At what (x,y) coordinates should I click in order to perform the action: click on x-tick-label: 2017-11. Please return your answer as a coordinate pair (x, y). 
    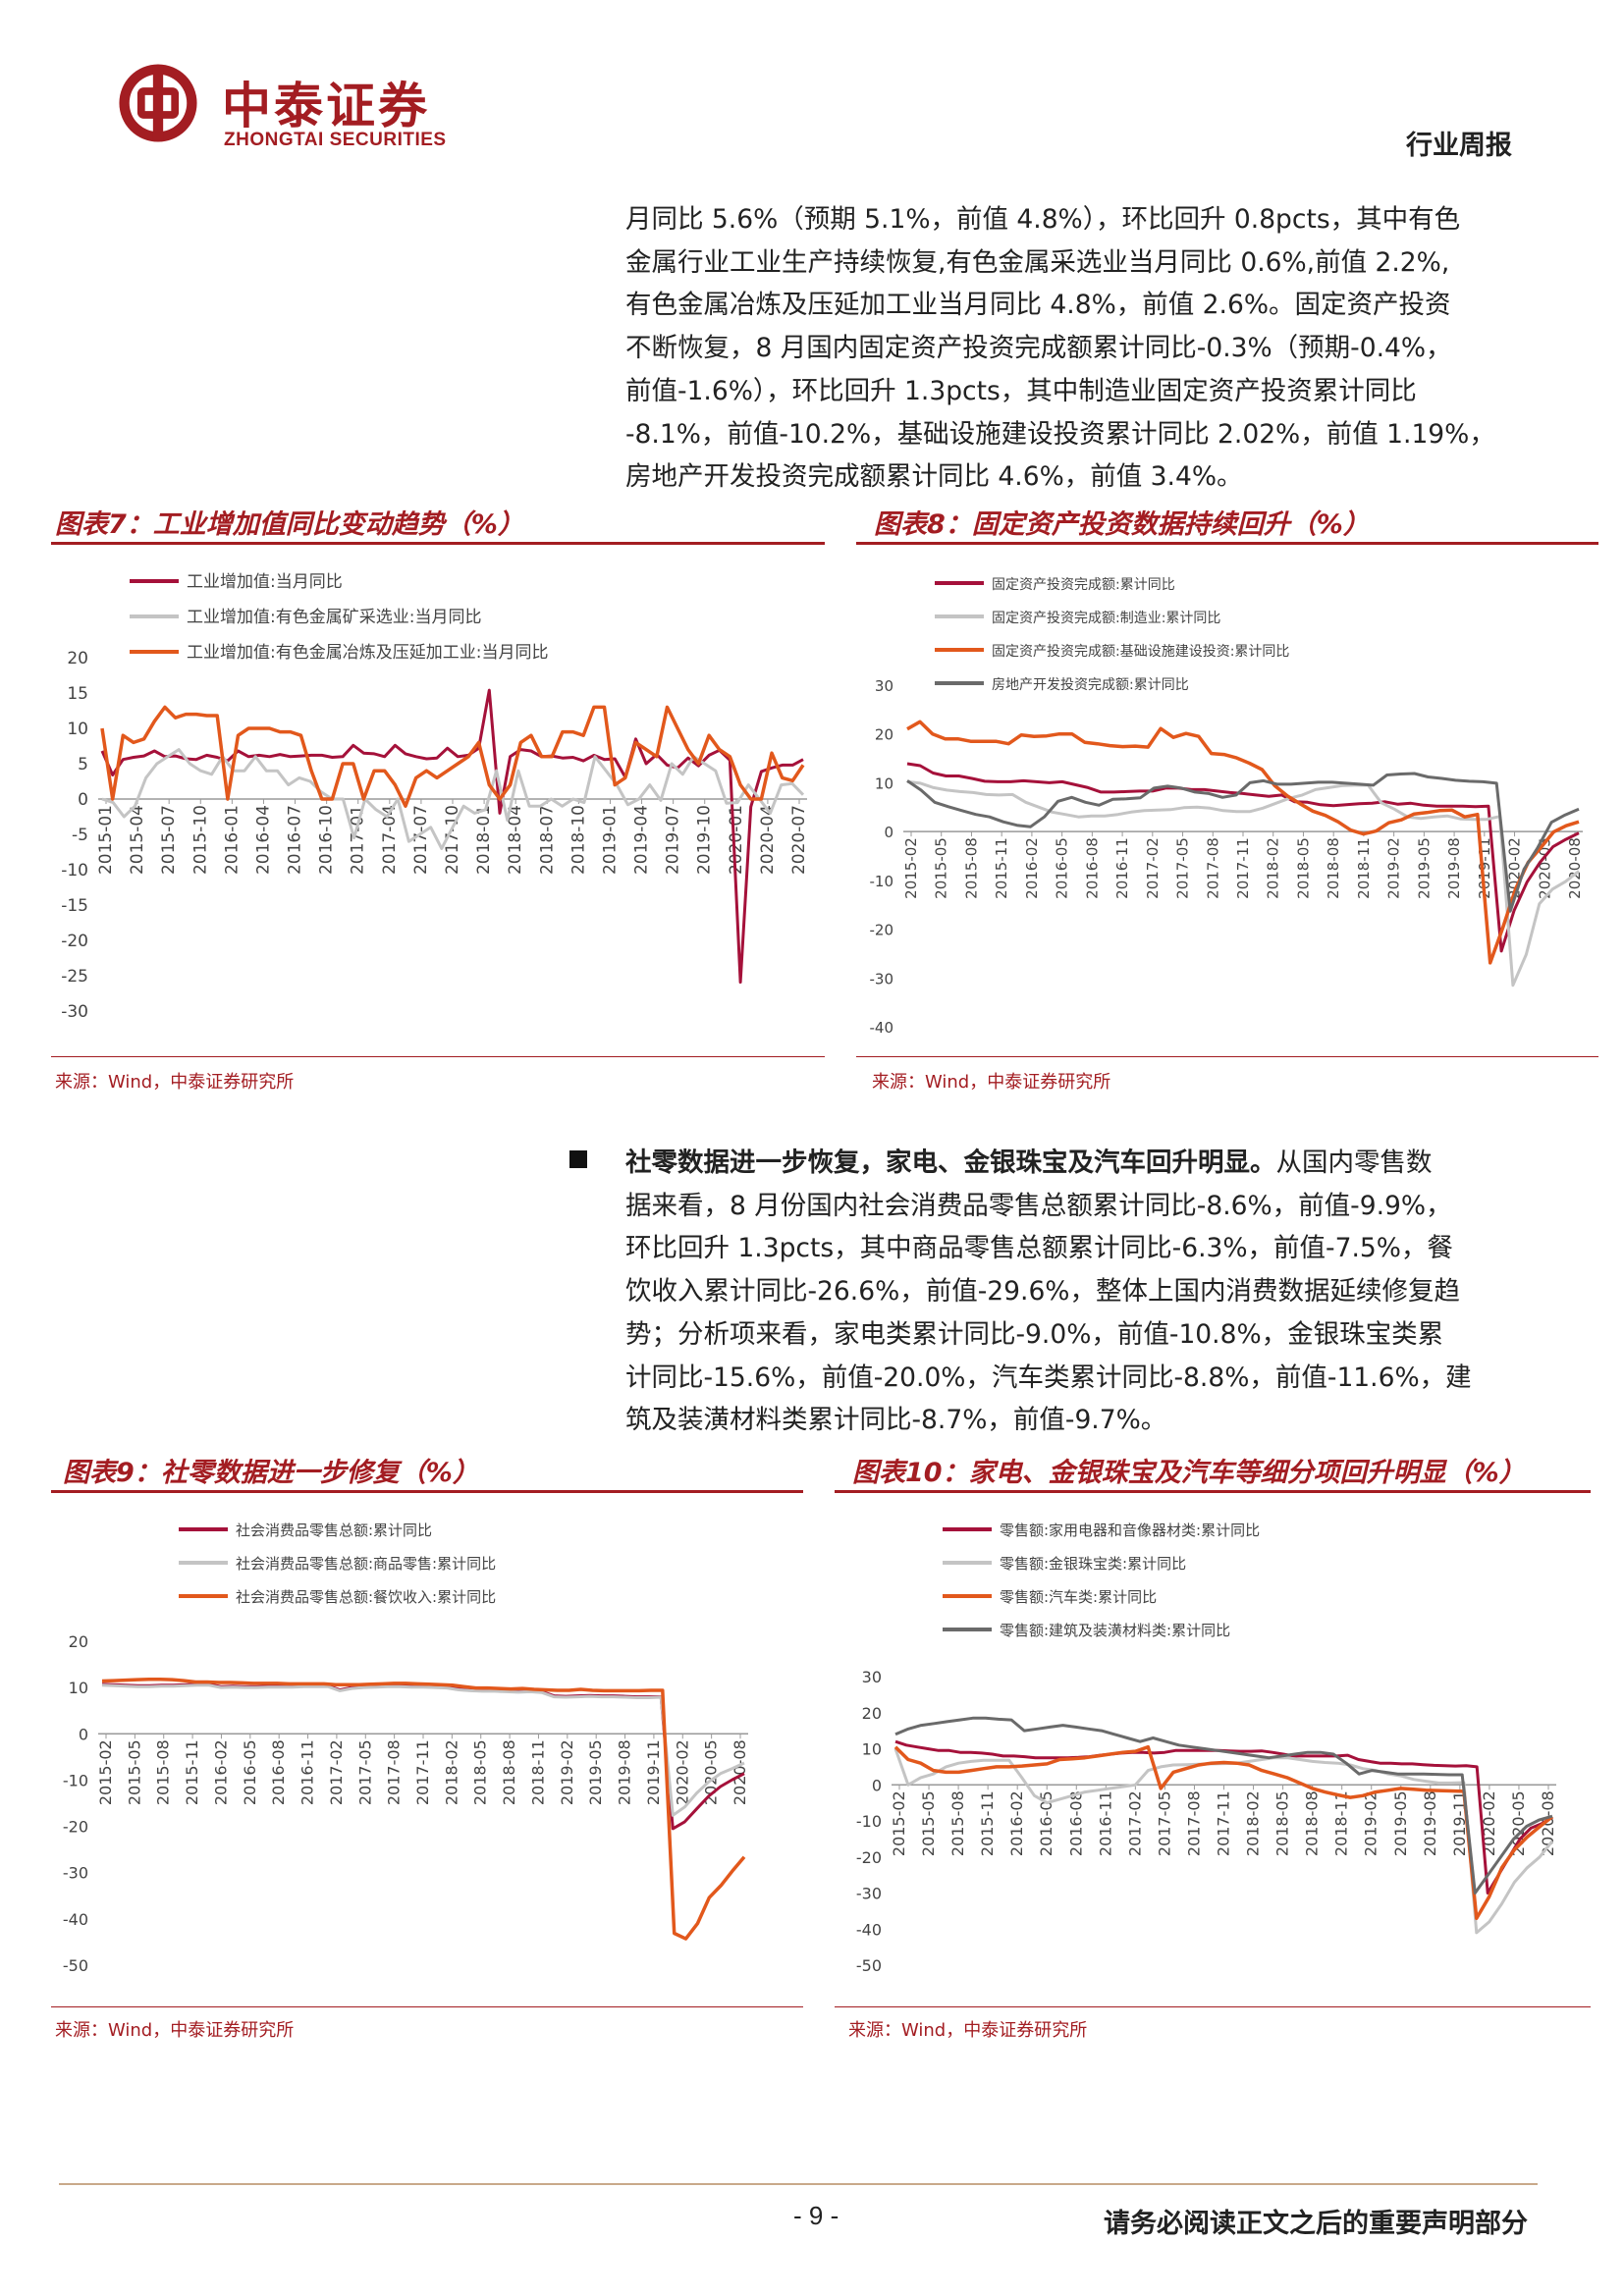
    Looking at the image, I should click on (422, 1772).